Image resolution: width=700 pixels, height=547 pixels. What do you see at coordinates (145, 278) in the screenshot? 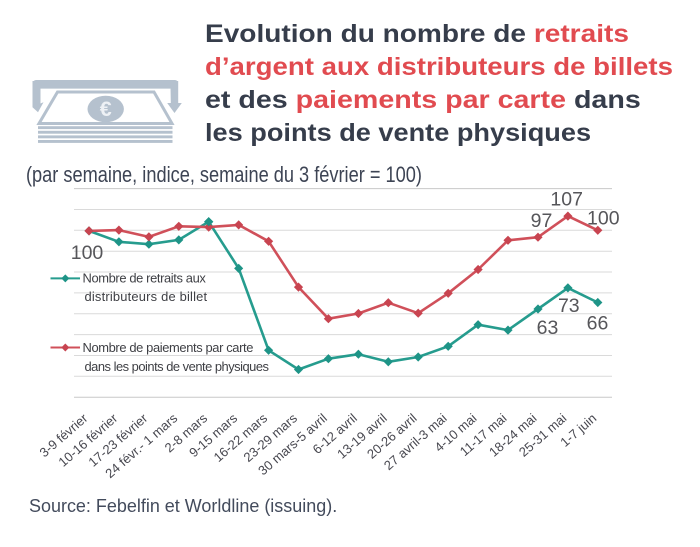
I see `svg-text: Nombre de retraits aux` at bounding box center [145, 278].